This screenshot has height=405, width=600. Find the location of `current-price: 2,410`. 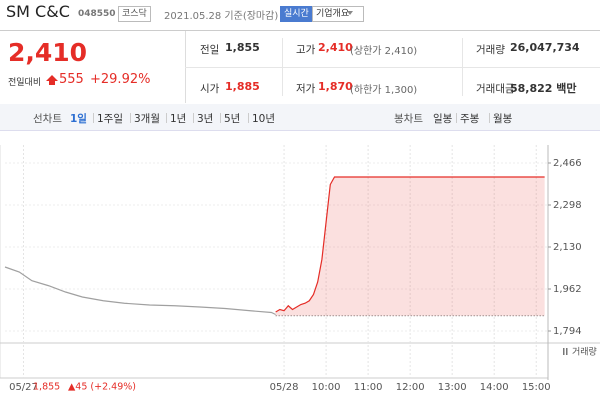

current-price: 2,410 is located at coordinates (48, 52).